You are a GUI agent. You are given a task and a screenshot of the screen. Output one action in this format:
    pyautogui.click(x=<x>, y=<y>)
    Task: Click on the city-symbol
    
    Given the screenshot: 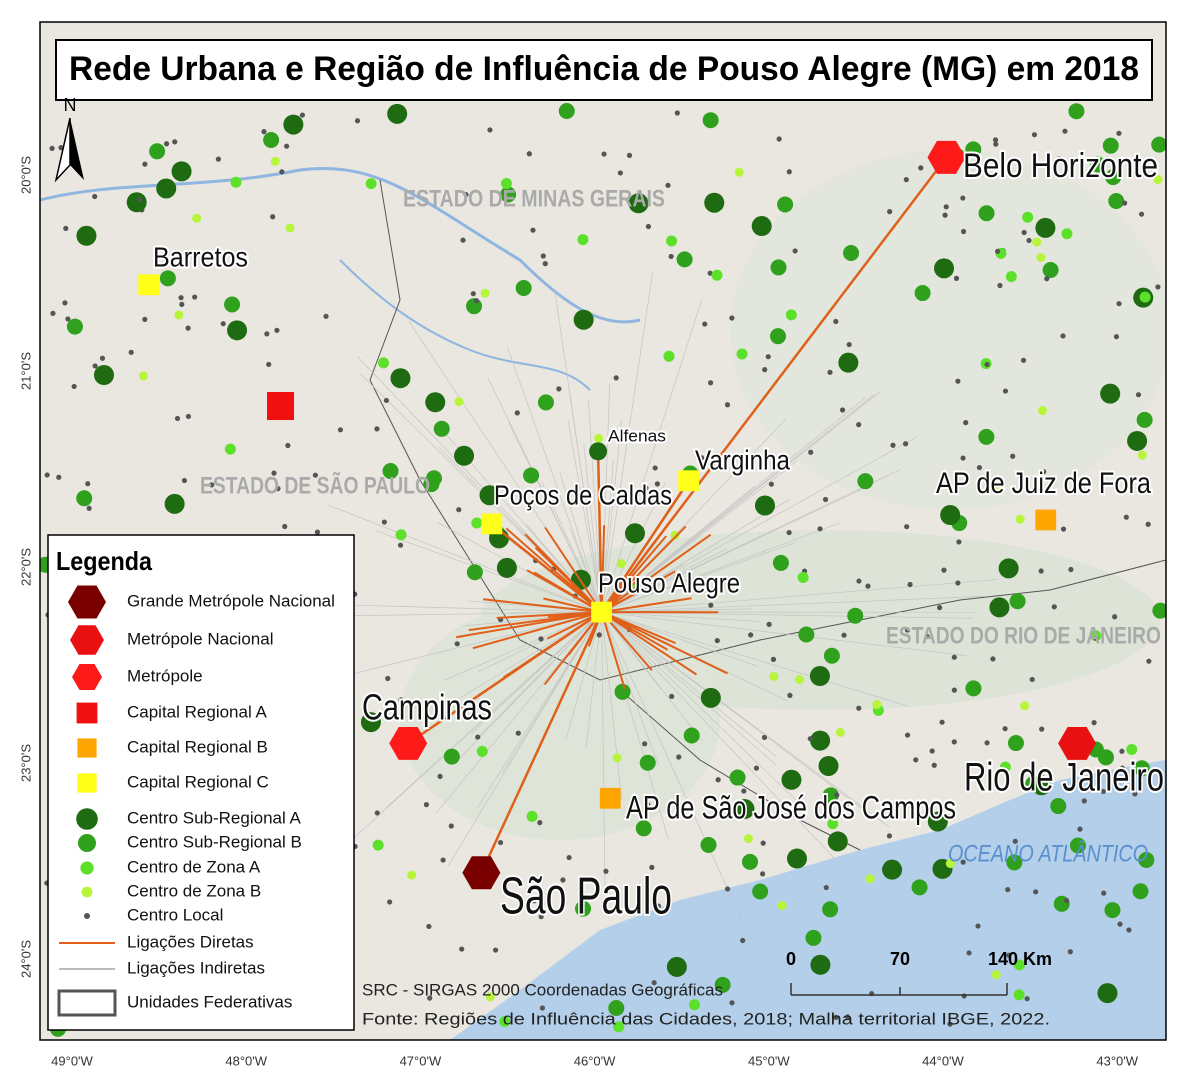 What is the action you would take?
    pyautogui.click(x=492, y=524)
    